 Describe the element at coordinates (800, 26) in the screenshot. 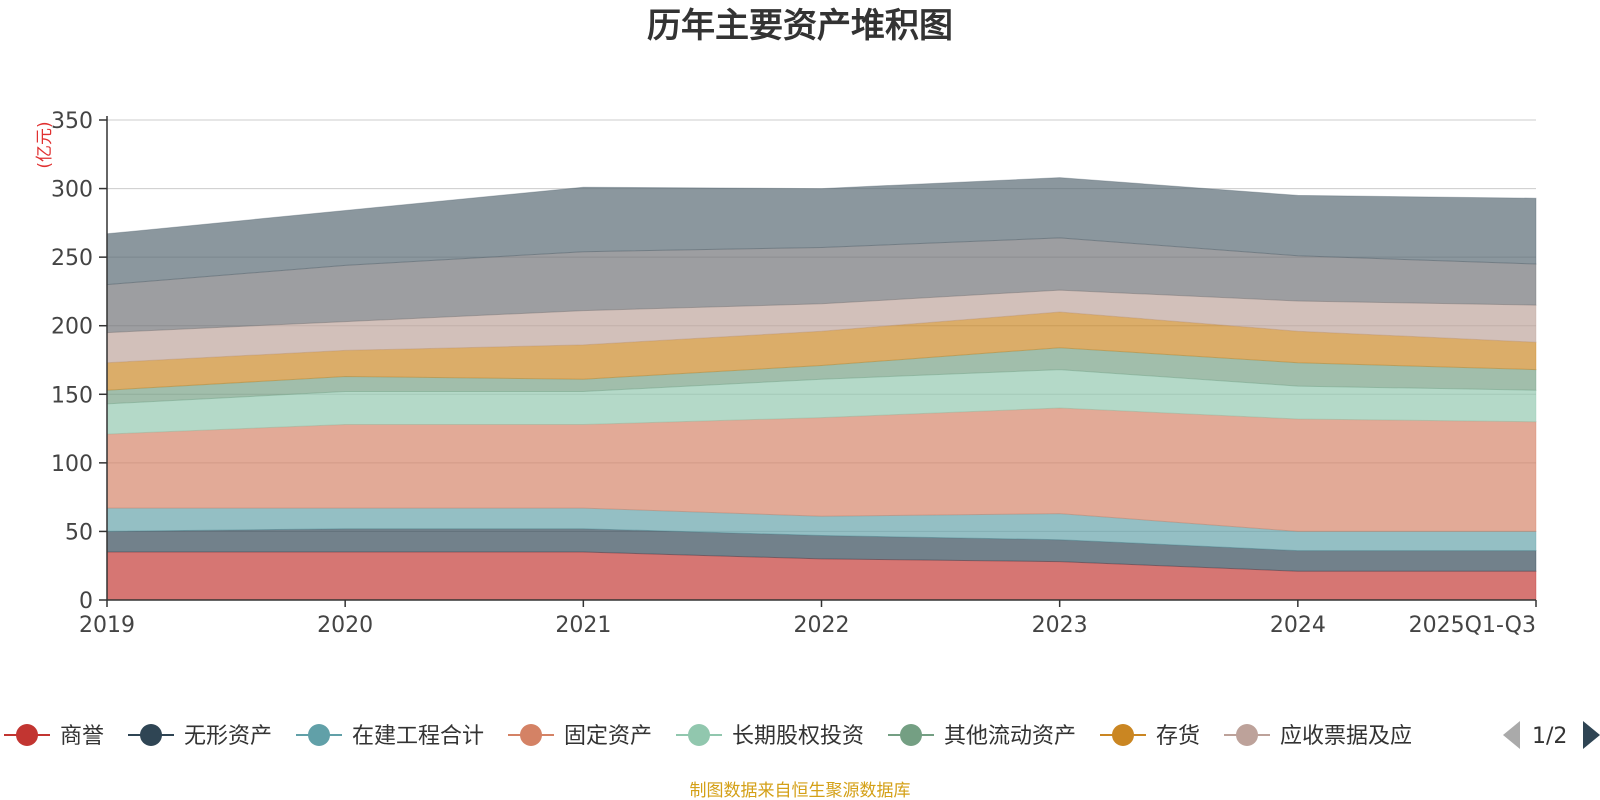

I see `chart-title: 历年主要资产堆积图` at that location.